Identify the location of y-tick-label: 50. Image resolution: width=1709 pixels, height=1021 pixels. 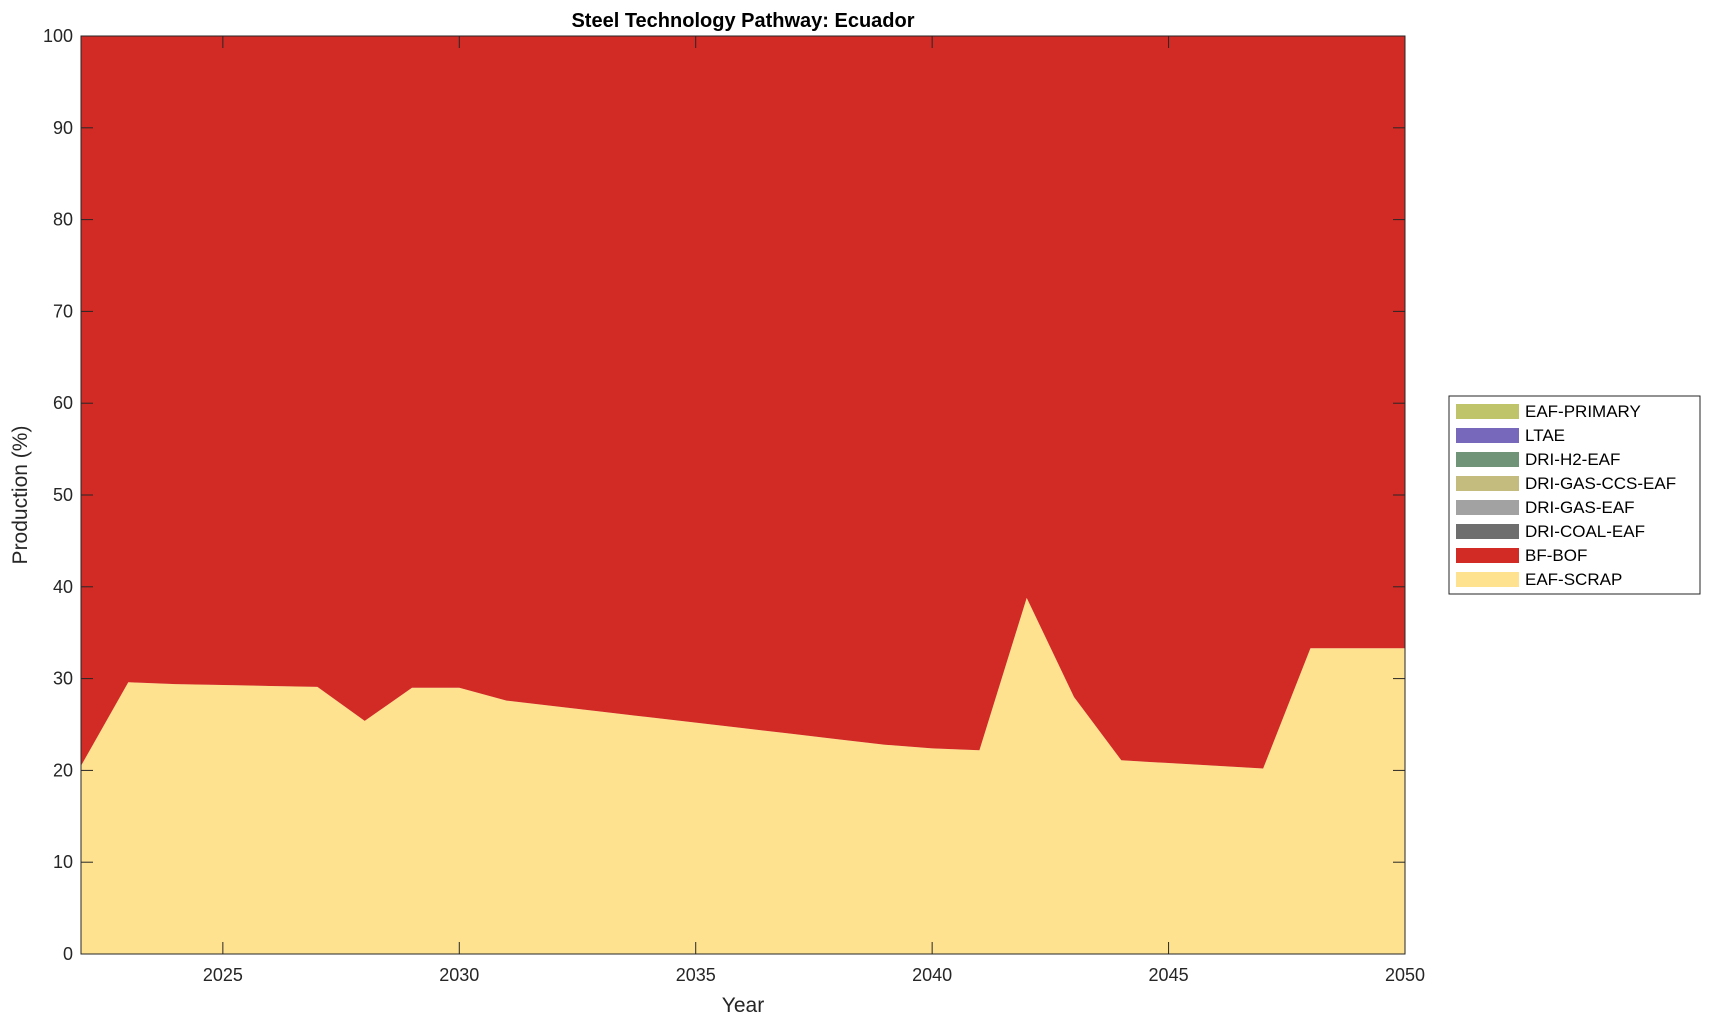
(63, 495).